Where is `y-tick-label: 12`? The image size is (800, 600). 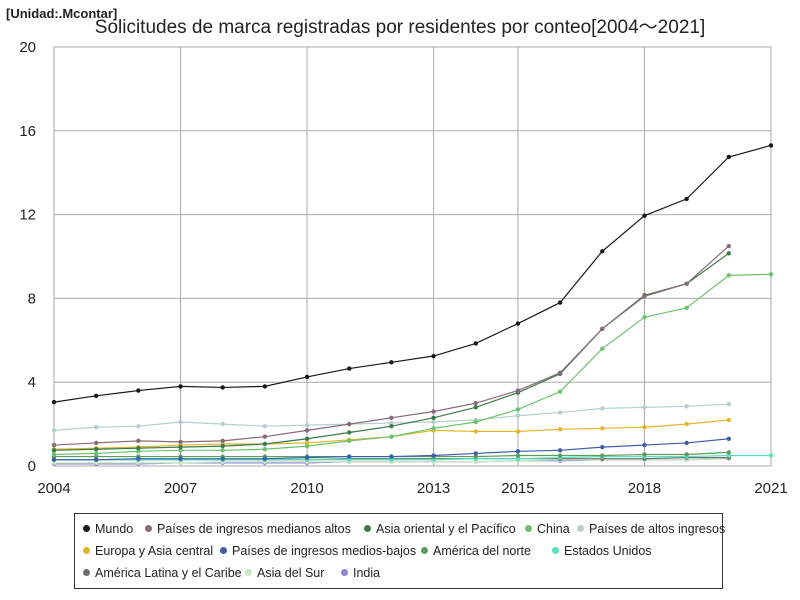 y-tick-label: 12 is located at coordinates (27, 215).